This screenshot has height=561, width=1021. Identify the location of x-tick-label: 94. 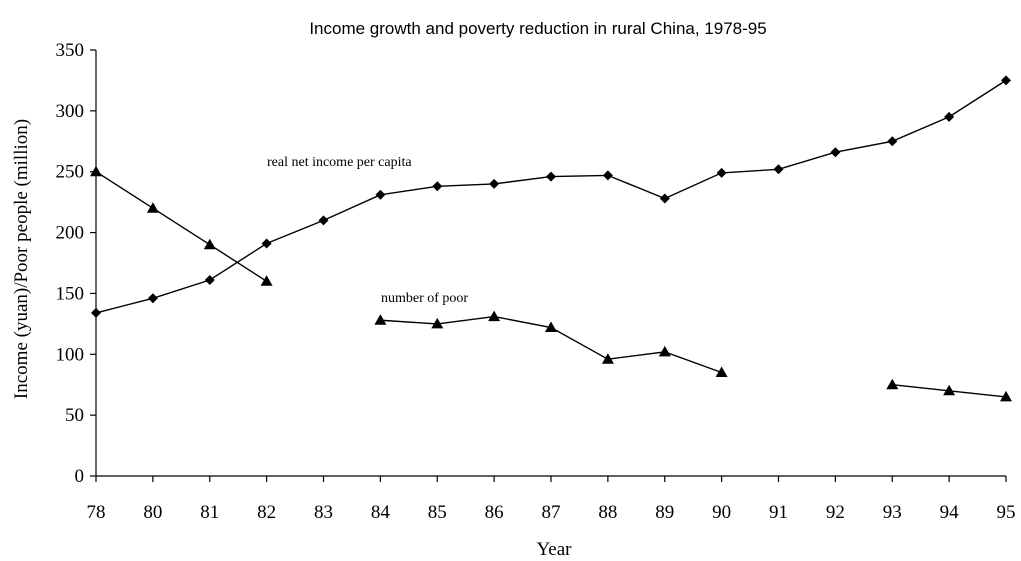
(950, 512).